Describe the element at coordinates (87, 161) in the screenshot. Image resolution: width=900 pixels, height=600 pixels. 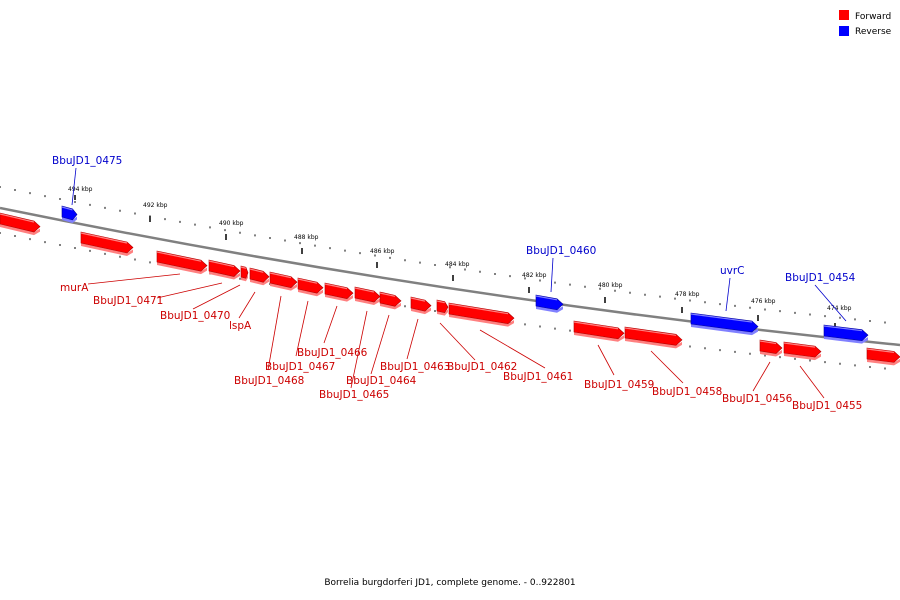
I see `gene-label-bbujd1-0475: BbuJD1_0475` at that location.